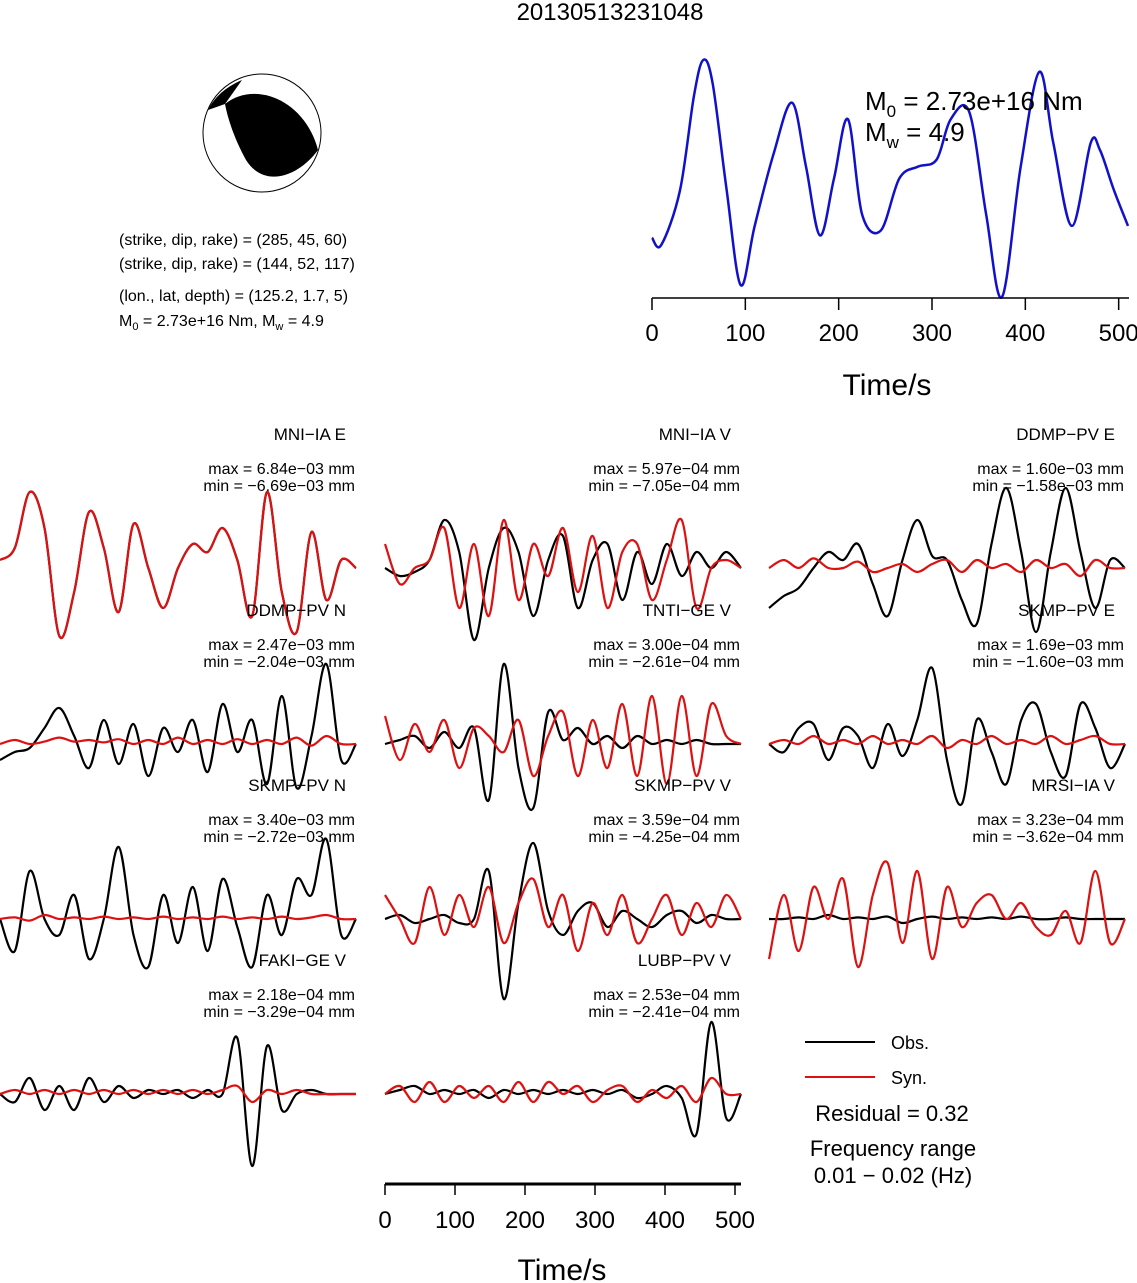 This screenshot has height=1283, width=1137. What do you see at coordinates (455, 1220) in the screenshot?
I see `wave-x-tick-label: 100` at bounding box center [455, 1220].